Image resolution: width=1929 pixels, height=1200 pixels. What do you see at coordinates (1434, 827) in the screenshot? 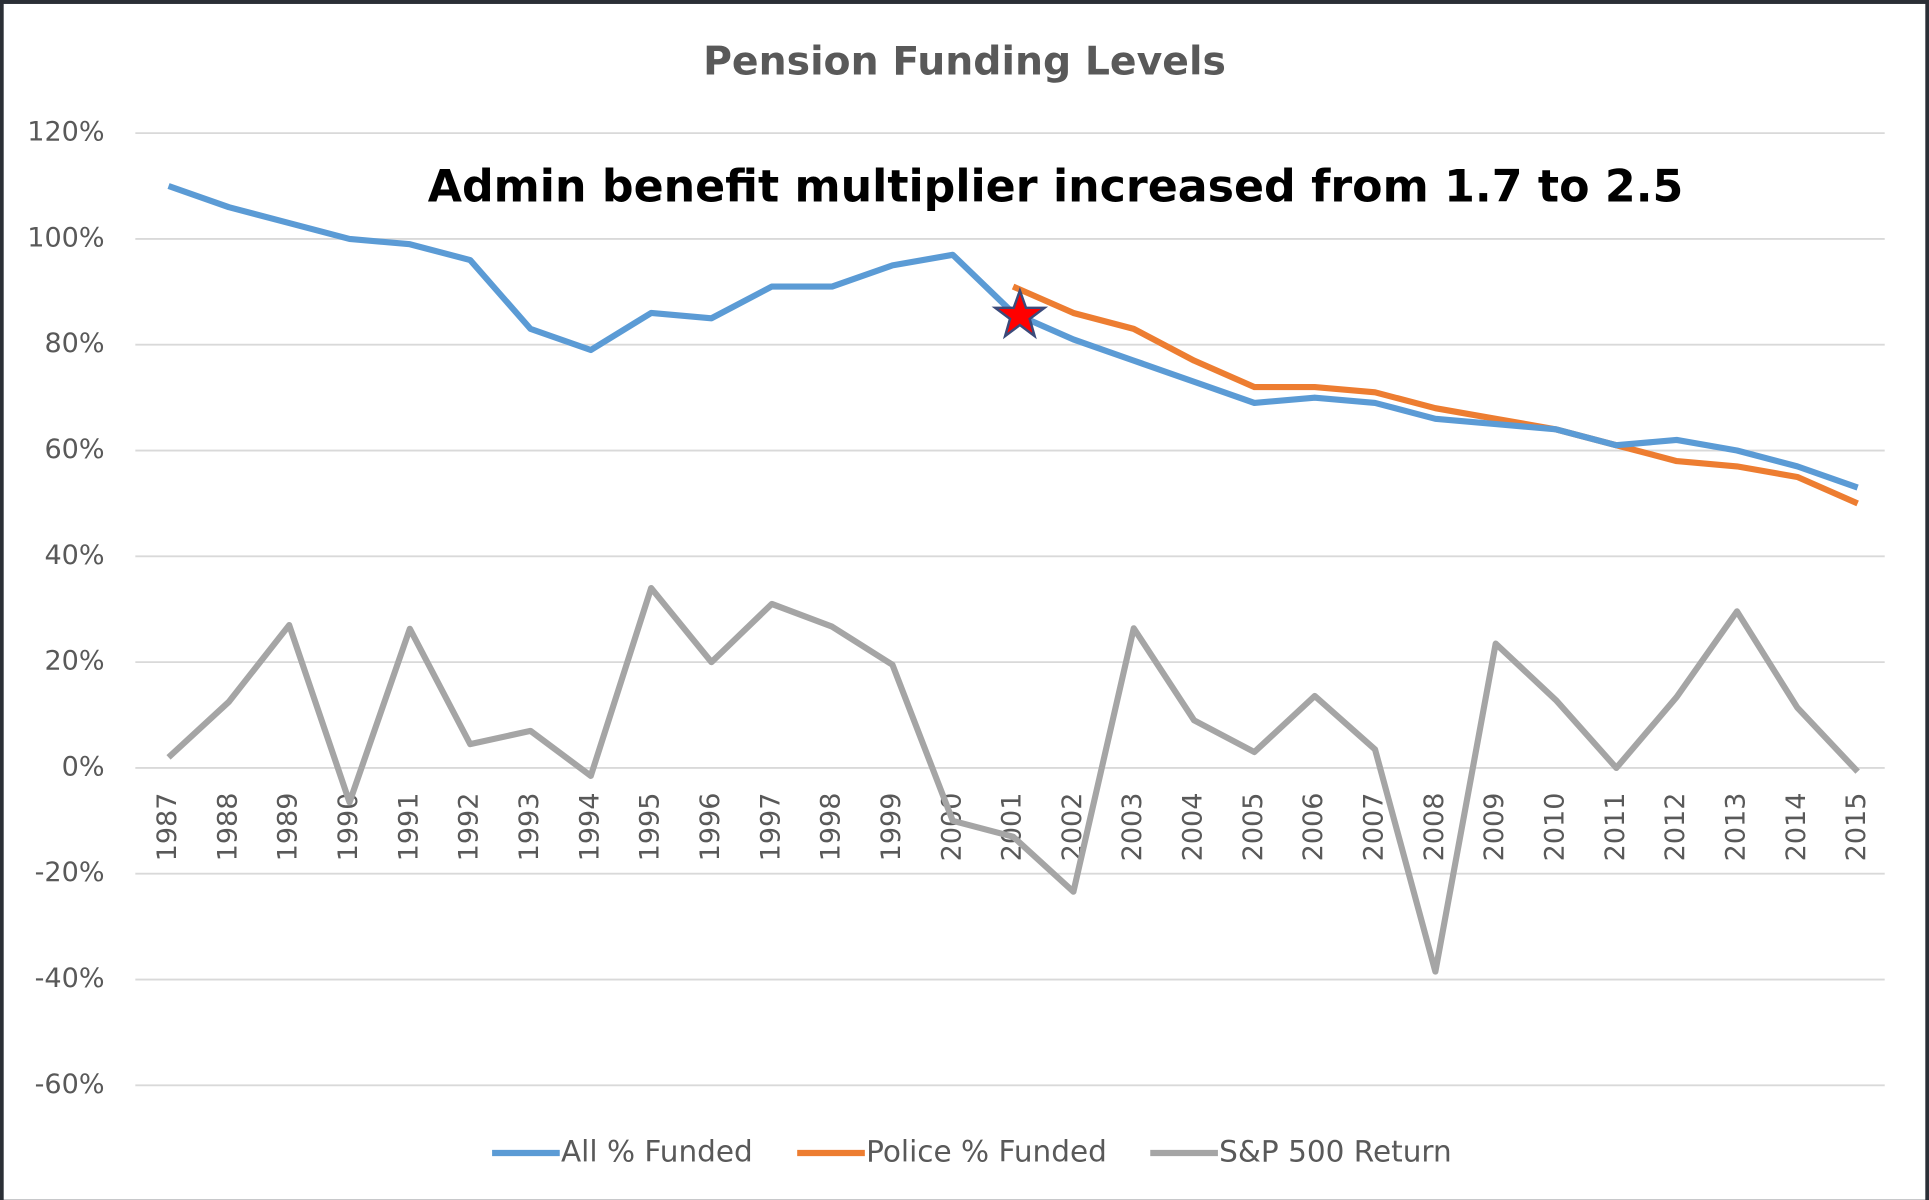
I see `x-tick-label: 2008` at bounding box center [1434, 827].